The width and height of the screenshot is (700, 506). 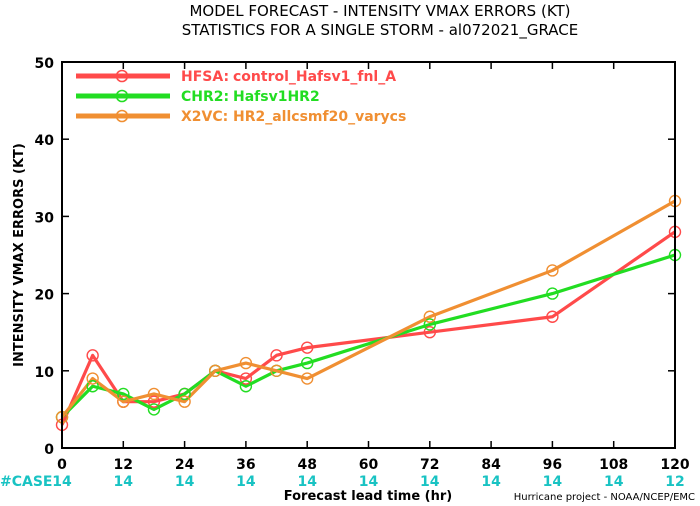 What do you see at coordinates (604, 497) in the screenshot?
I see `credit-text: Hurricane project - NOAA/NCEP/EMC` at bounding box center [604, 497].